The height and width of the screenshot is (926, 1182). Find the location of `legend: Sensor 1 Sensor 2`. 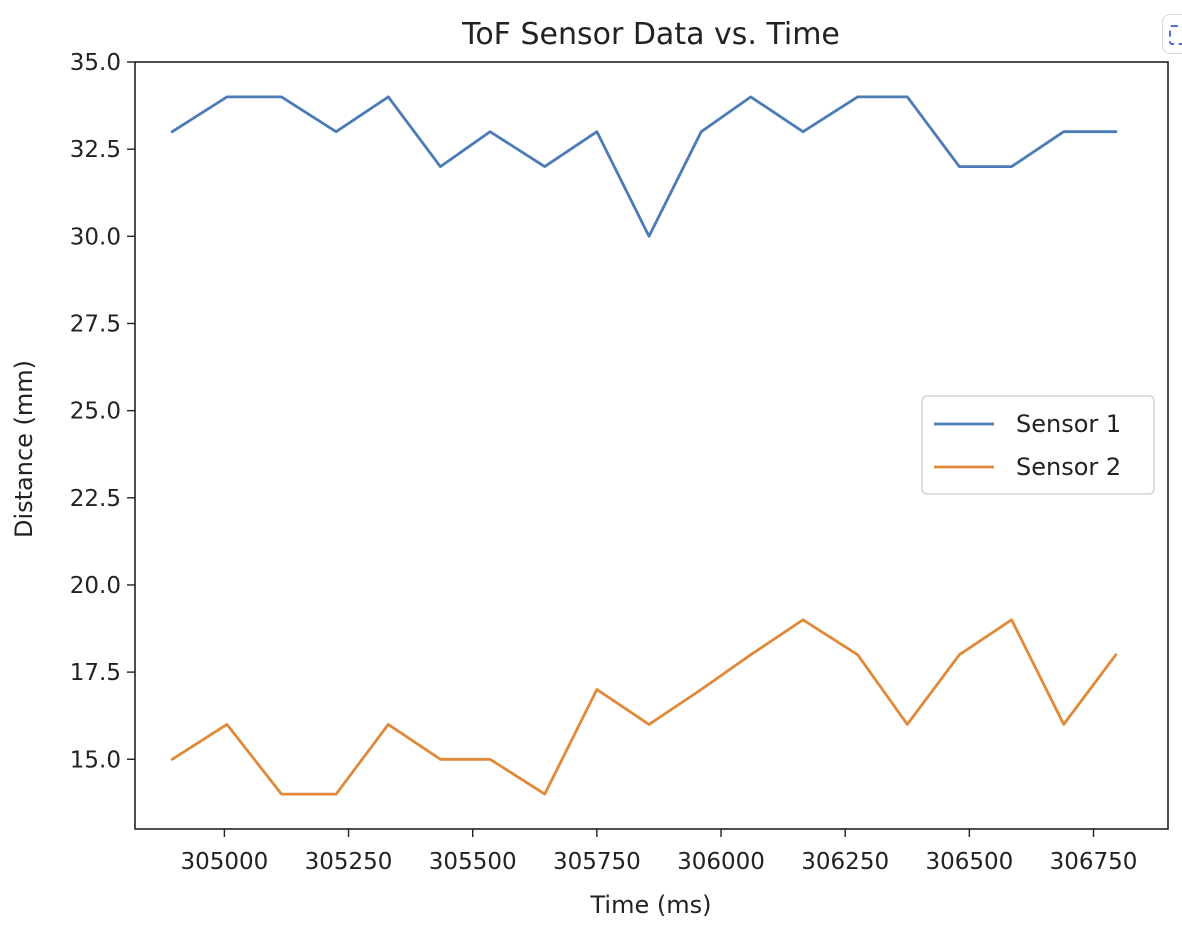

legend: Sensor 1 Sensor 2 is located at coordinates (1038, 445).